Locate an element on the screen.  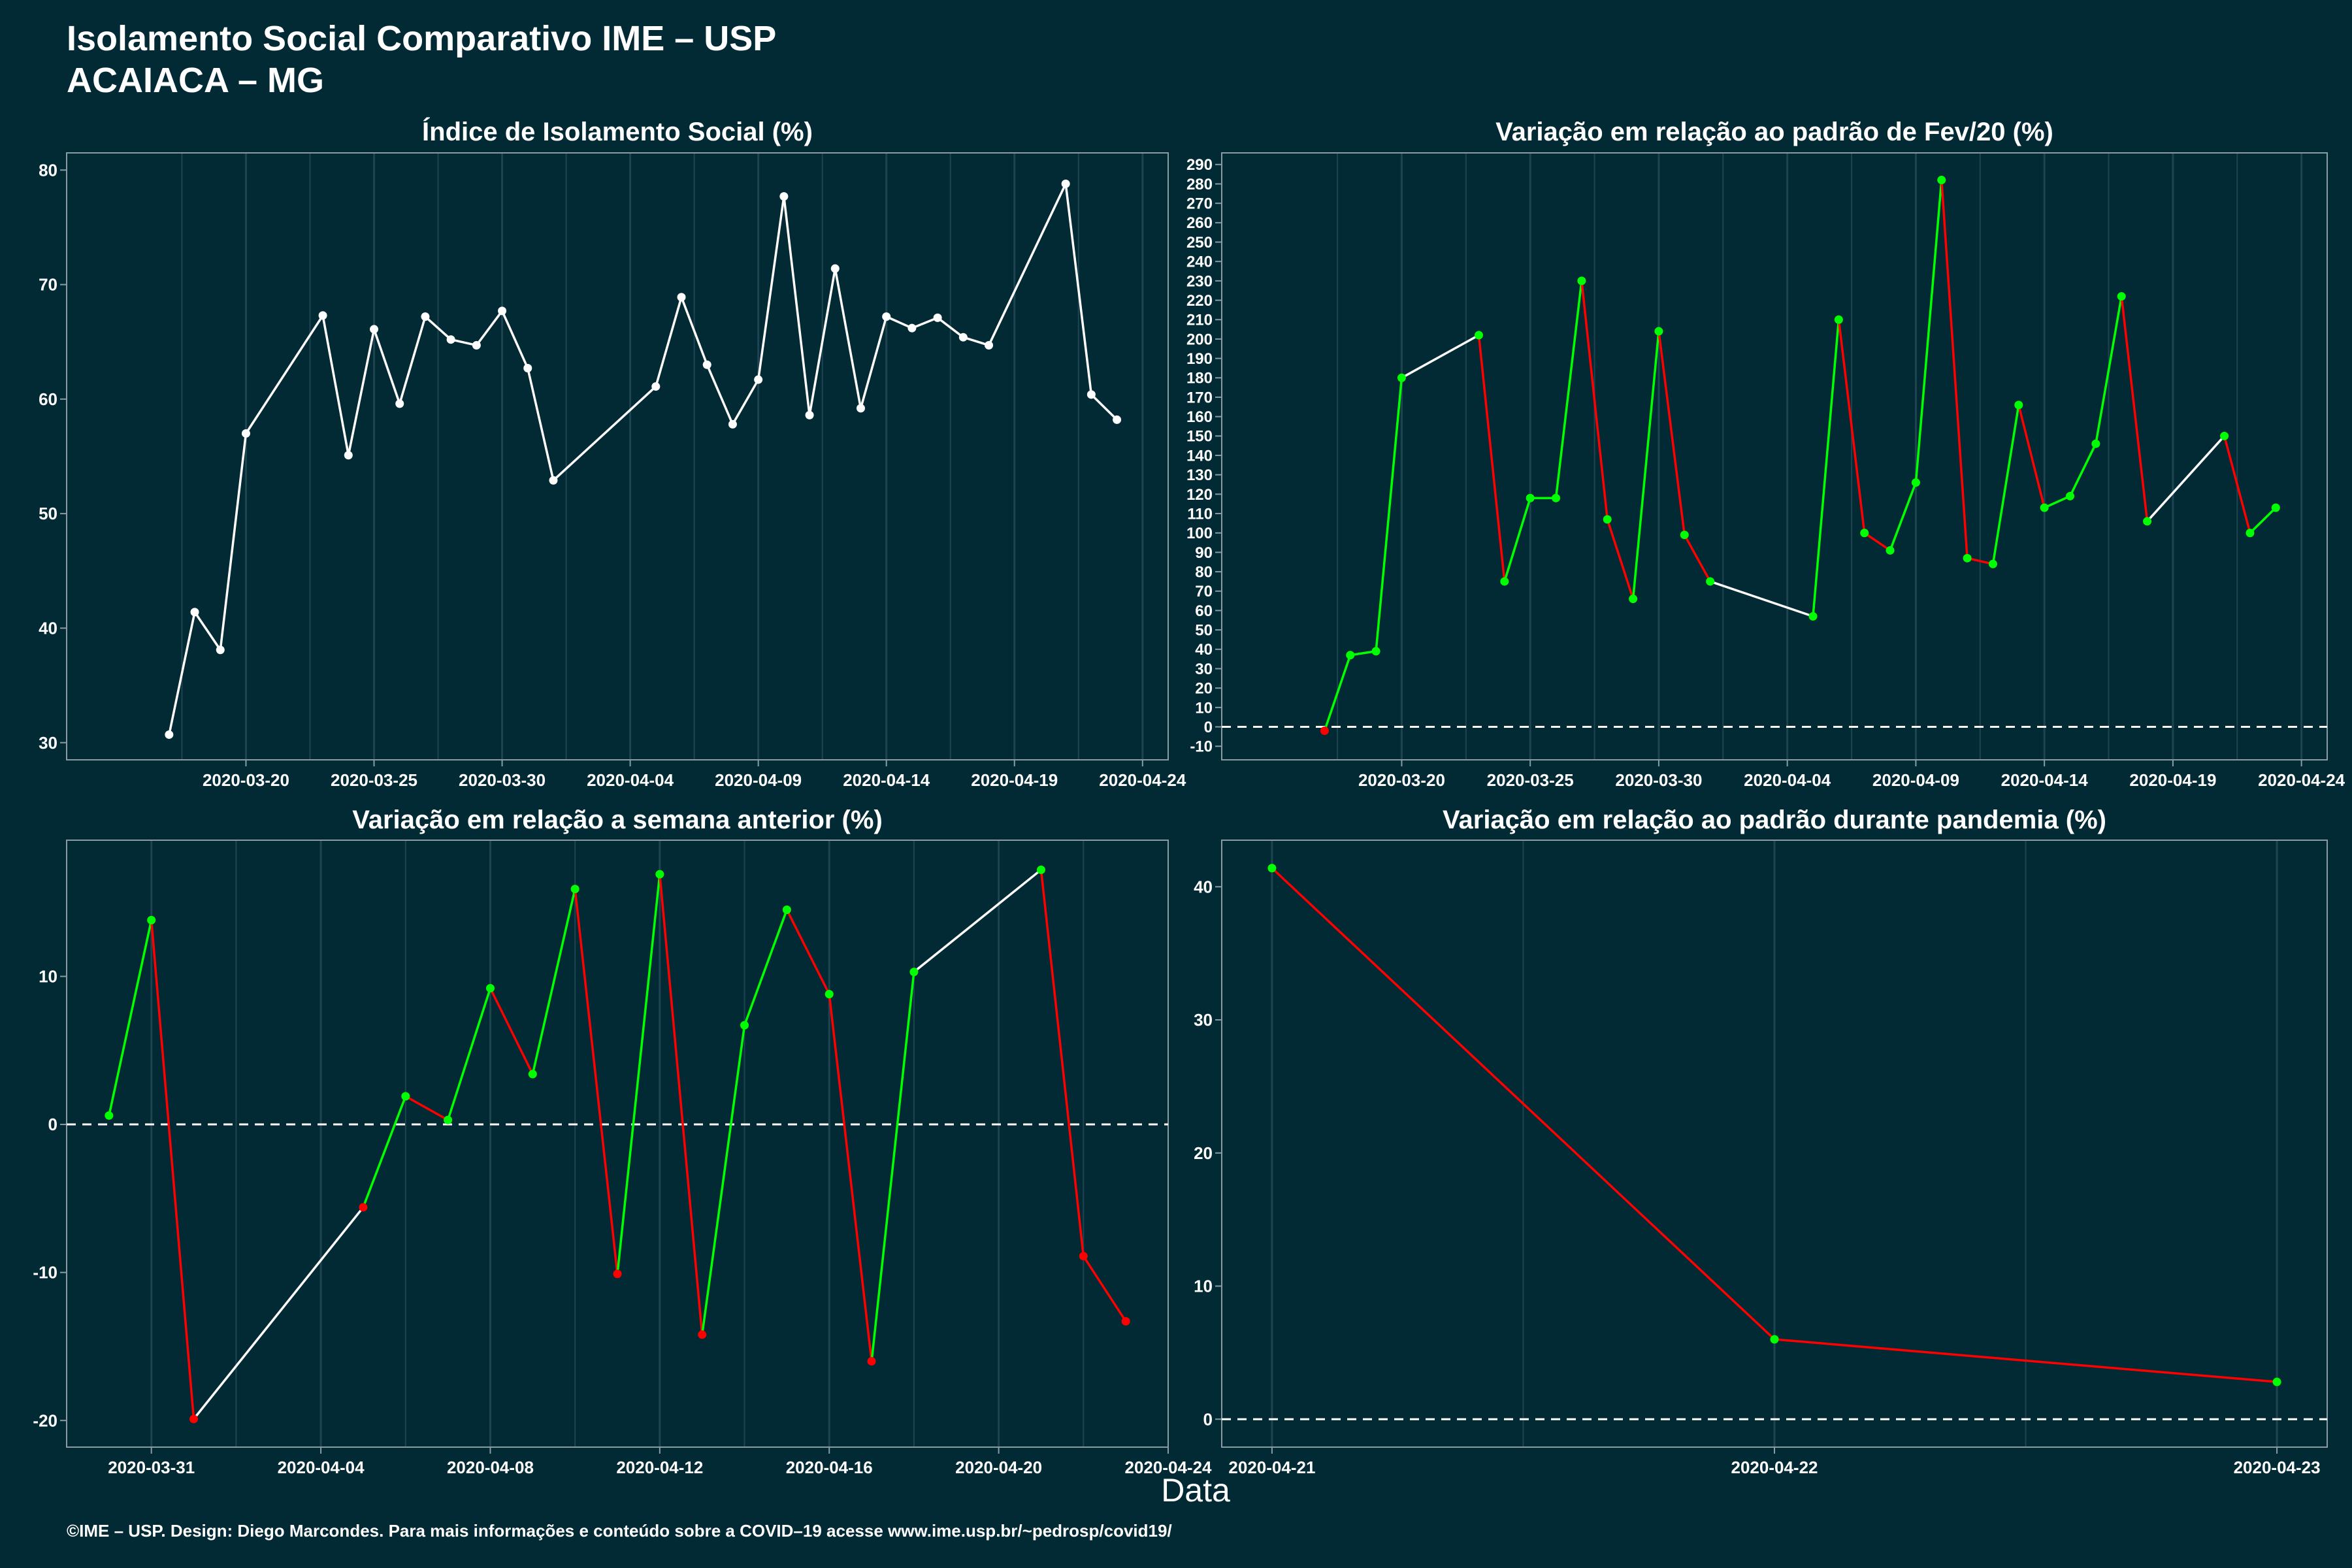
y-tick-label: 0 is located at coordinates (52, 1124).